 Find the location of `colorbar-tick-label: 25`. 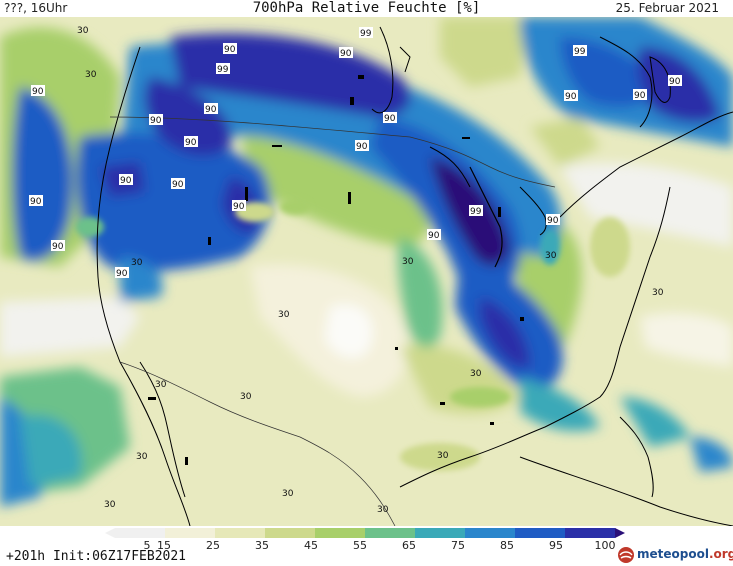

colorbar-tick-label: 25 is located at coordinates (213, 545).